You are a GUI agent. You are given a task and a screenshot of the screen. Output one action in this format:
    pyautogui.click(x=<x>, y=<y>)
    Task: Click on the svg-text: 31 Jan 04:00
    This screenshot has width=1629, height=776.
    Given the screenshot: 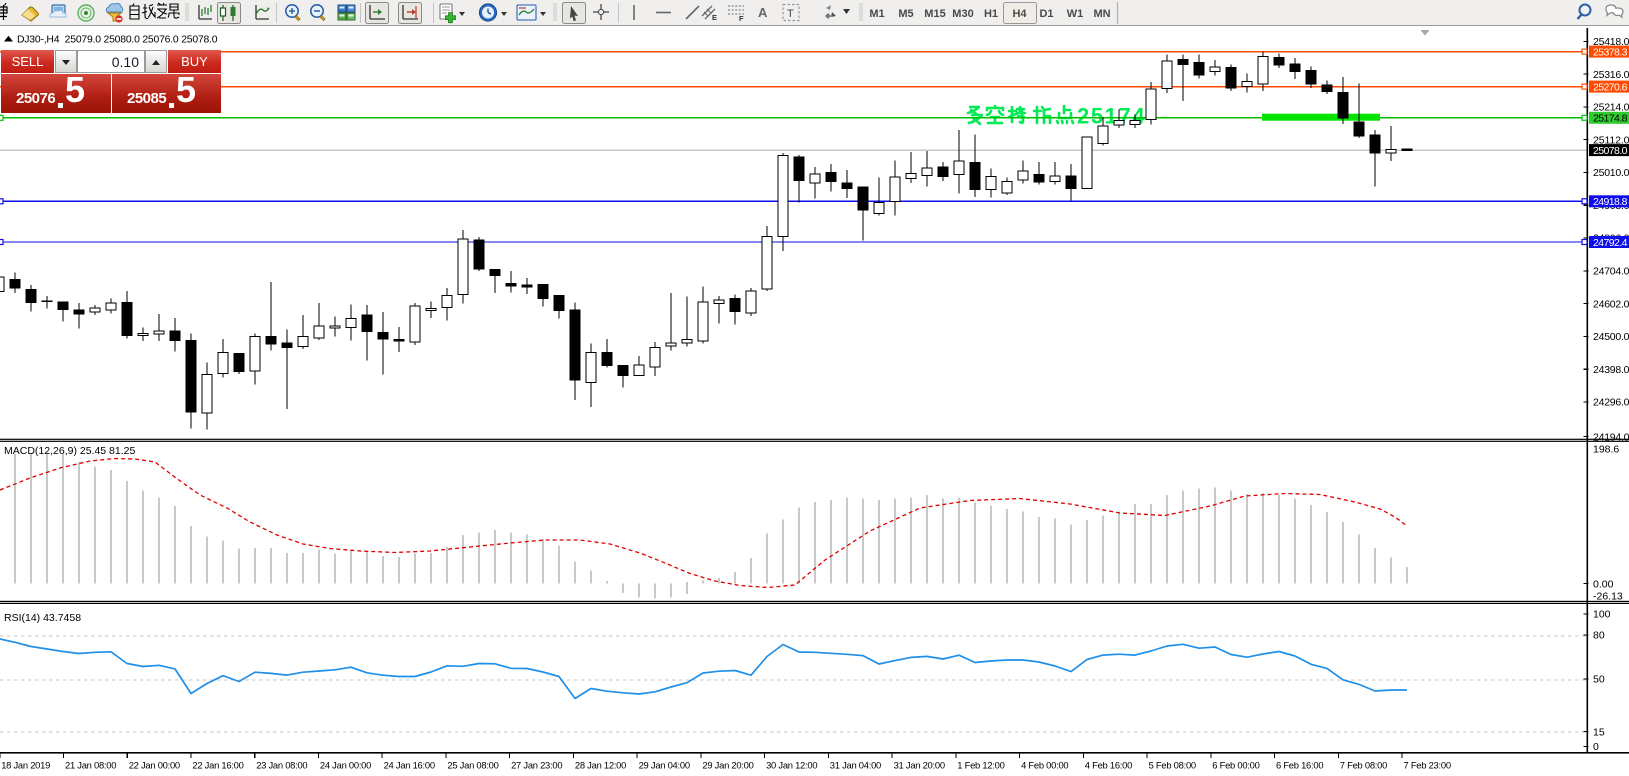 What is the action you would take?
    pyautogui.click(x=855, y=765)
    